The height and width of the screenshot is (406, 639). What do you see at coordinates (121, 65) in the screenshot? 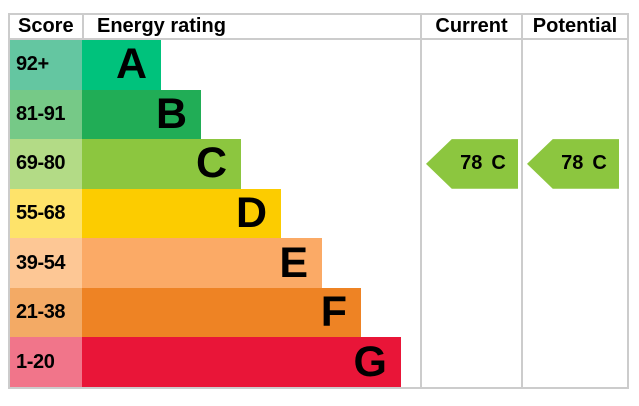
I see `band-bar: A` at bounding box center [121, 65].